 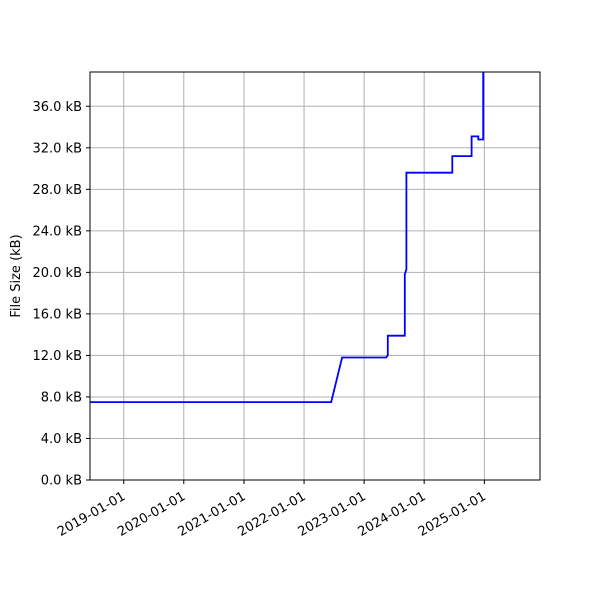 What do you see at coordinates (61, 397) in the screenshot?
I see `y-tick-label: 8.0 kB` at bounding box center [61, 397].